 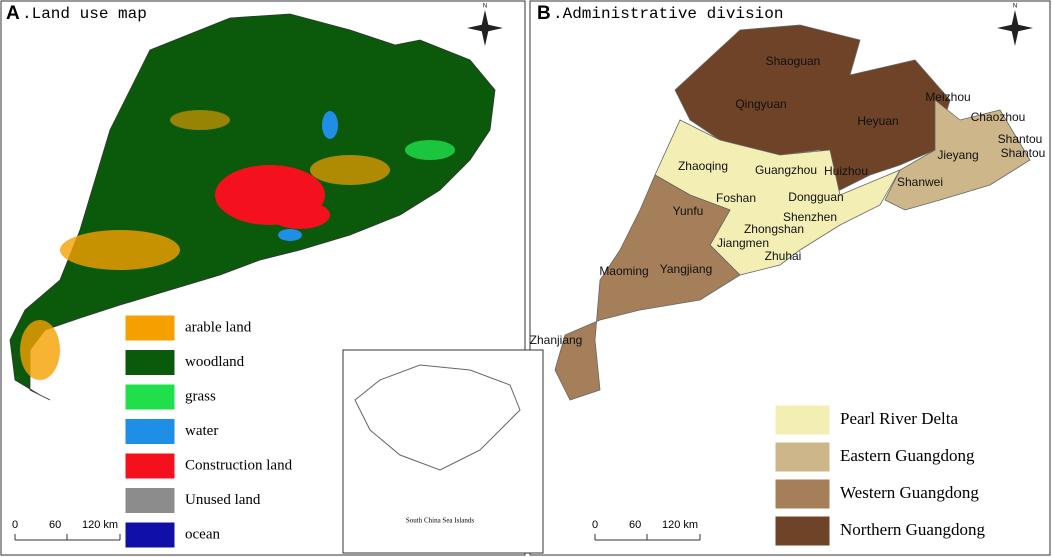 I want to click on city-label: Shenzhen, so click(x=810, y=217).